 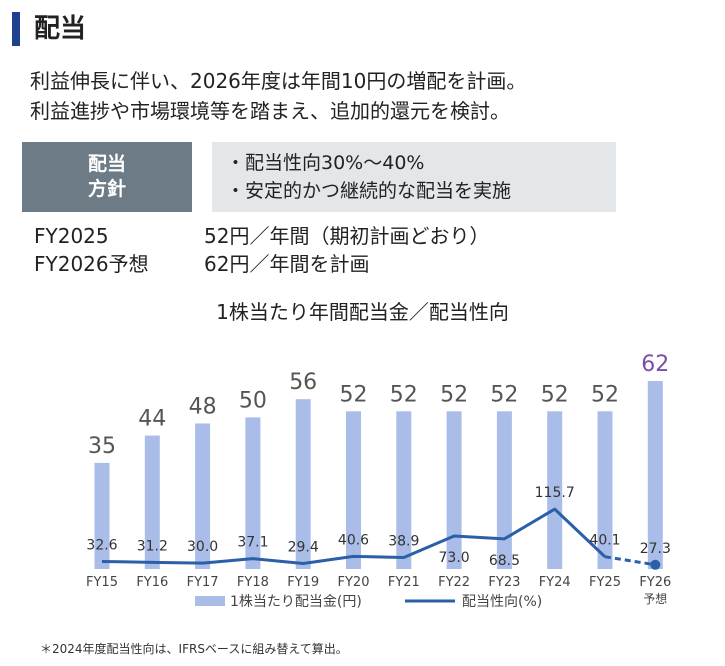 I want to click on x-tick-label: FY23, so click(x=504, y=582).